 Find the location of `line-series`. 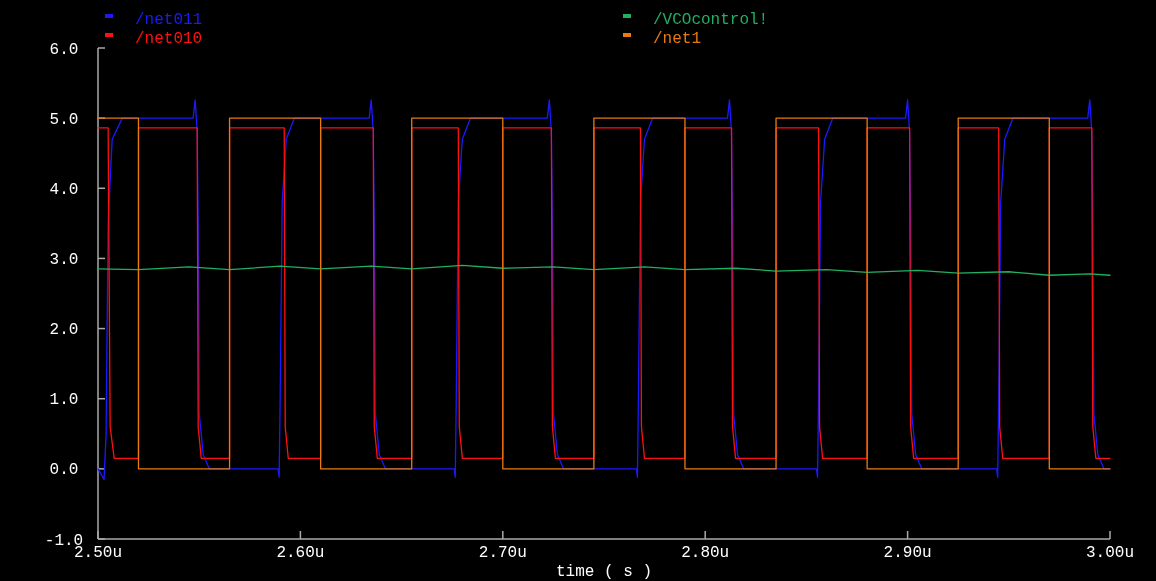

line-series is located at coordinates (604, 270).